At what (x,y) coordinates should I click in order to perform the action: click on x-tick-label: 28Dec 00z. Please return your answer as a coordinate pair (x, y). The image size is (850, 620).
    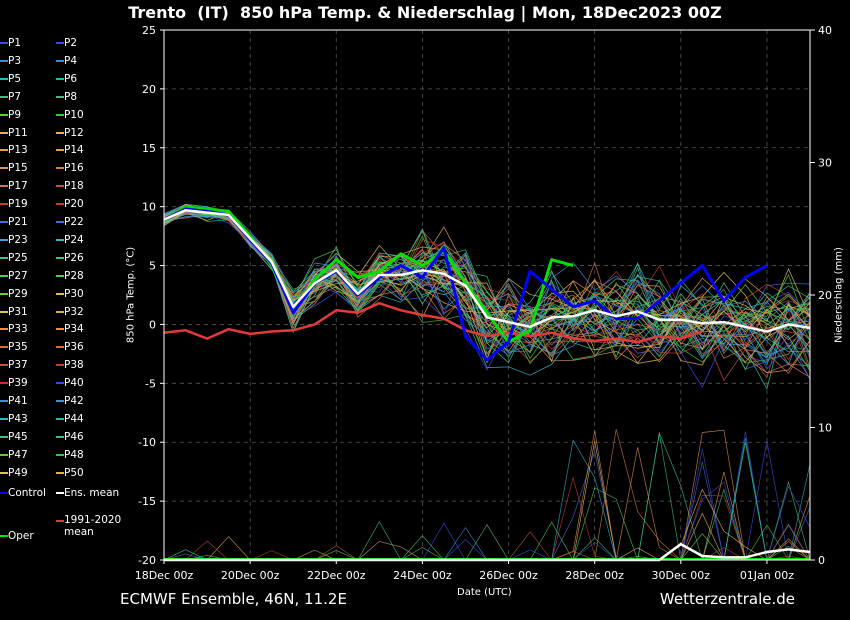
    Looking at the image, I should click on (594, 575).